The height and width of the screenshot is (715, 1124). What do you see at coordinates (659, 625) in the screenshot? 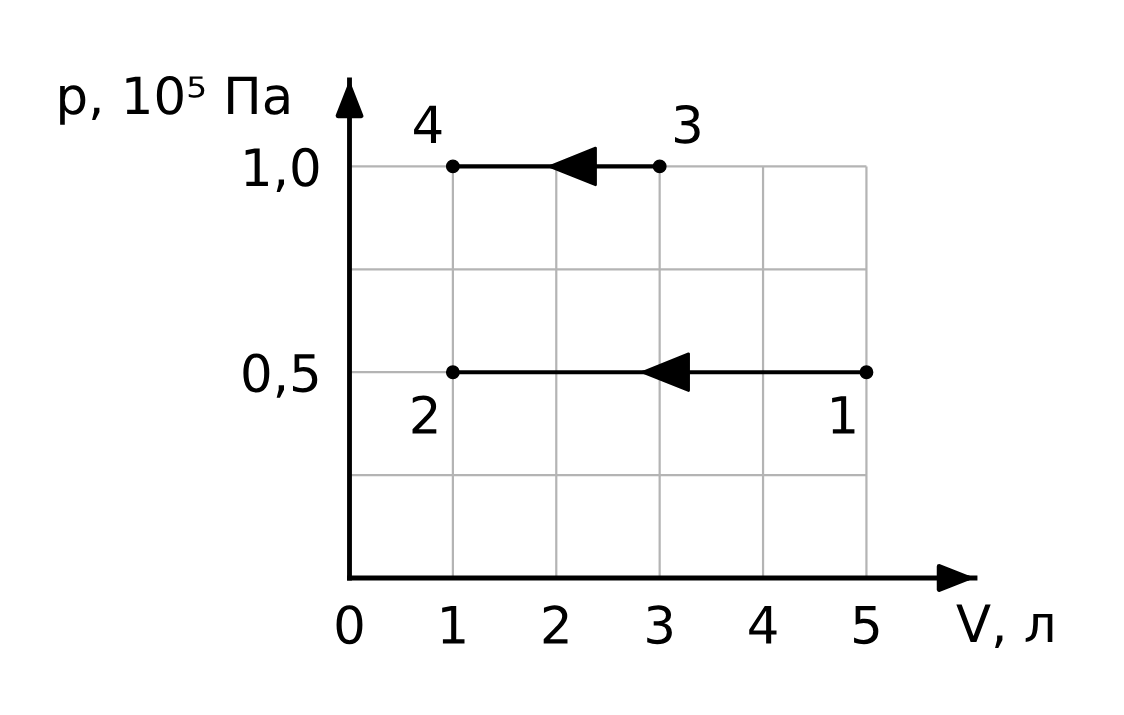
I see `x-tick-label: 3` at bounding box center [659, 625].